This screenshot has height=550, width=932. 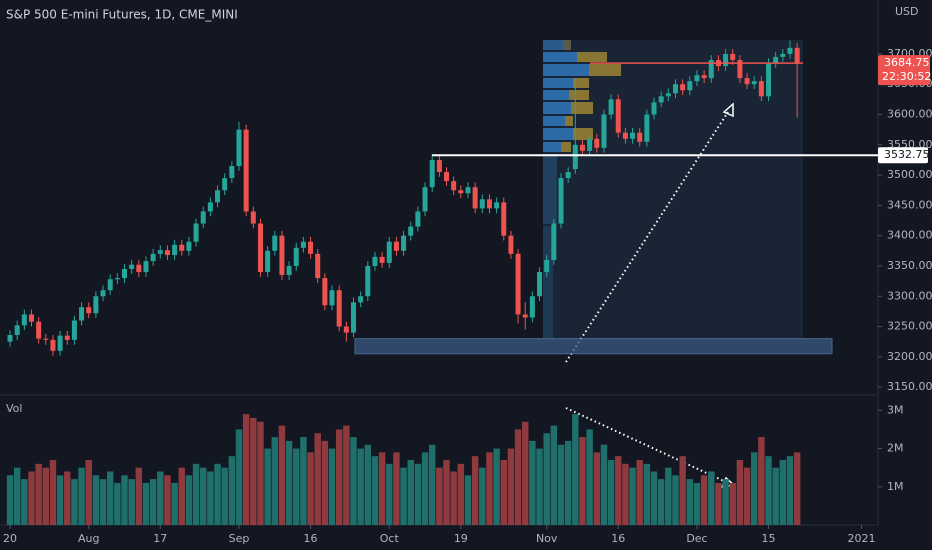 I want to click on y-tick-label: 3250.00, so click(x=909, y=326).